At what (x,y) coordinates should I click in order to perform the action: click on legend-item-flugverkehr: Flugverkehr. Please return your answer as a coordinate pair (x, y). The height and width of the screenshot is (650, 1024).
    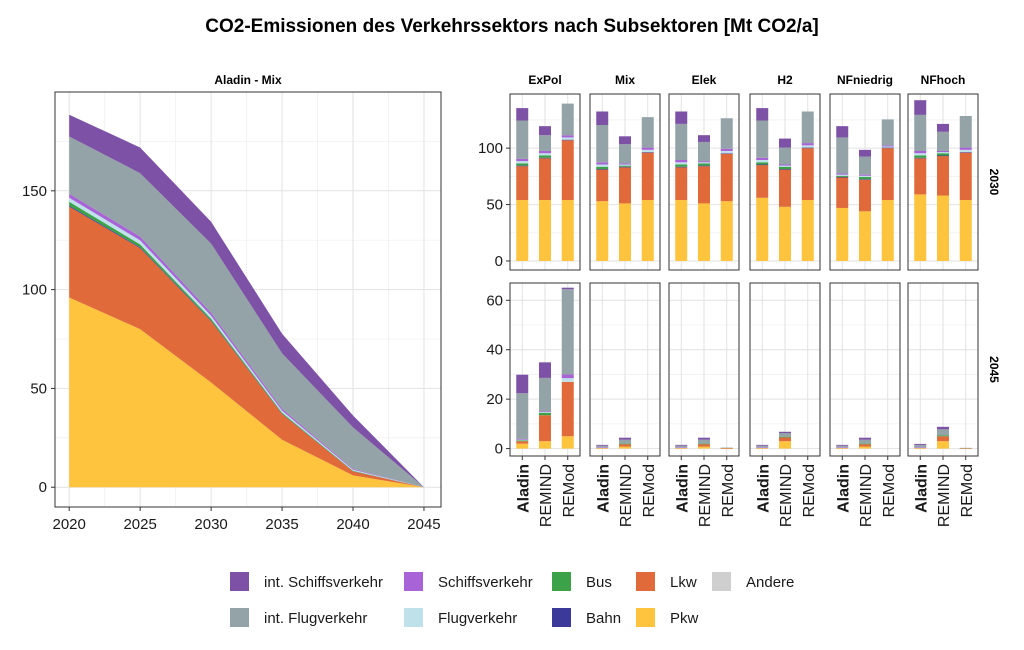
    Looking at the image, I should click on (460, 617).